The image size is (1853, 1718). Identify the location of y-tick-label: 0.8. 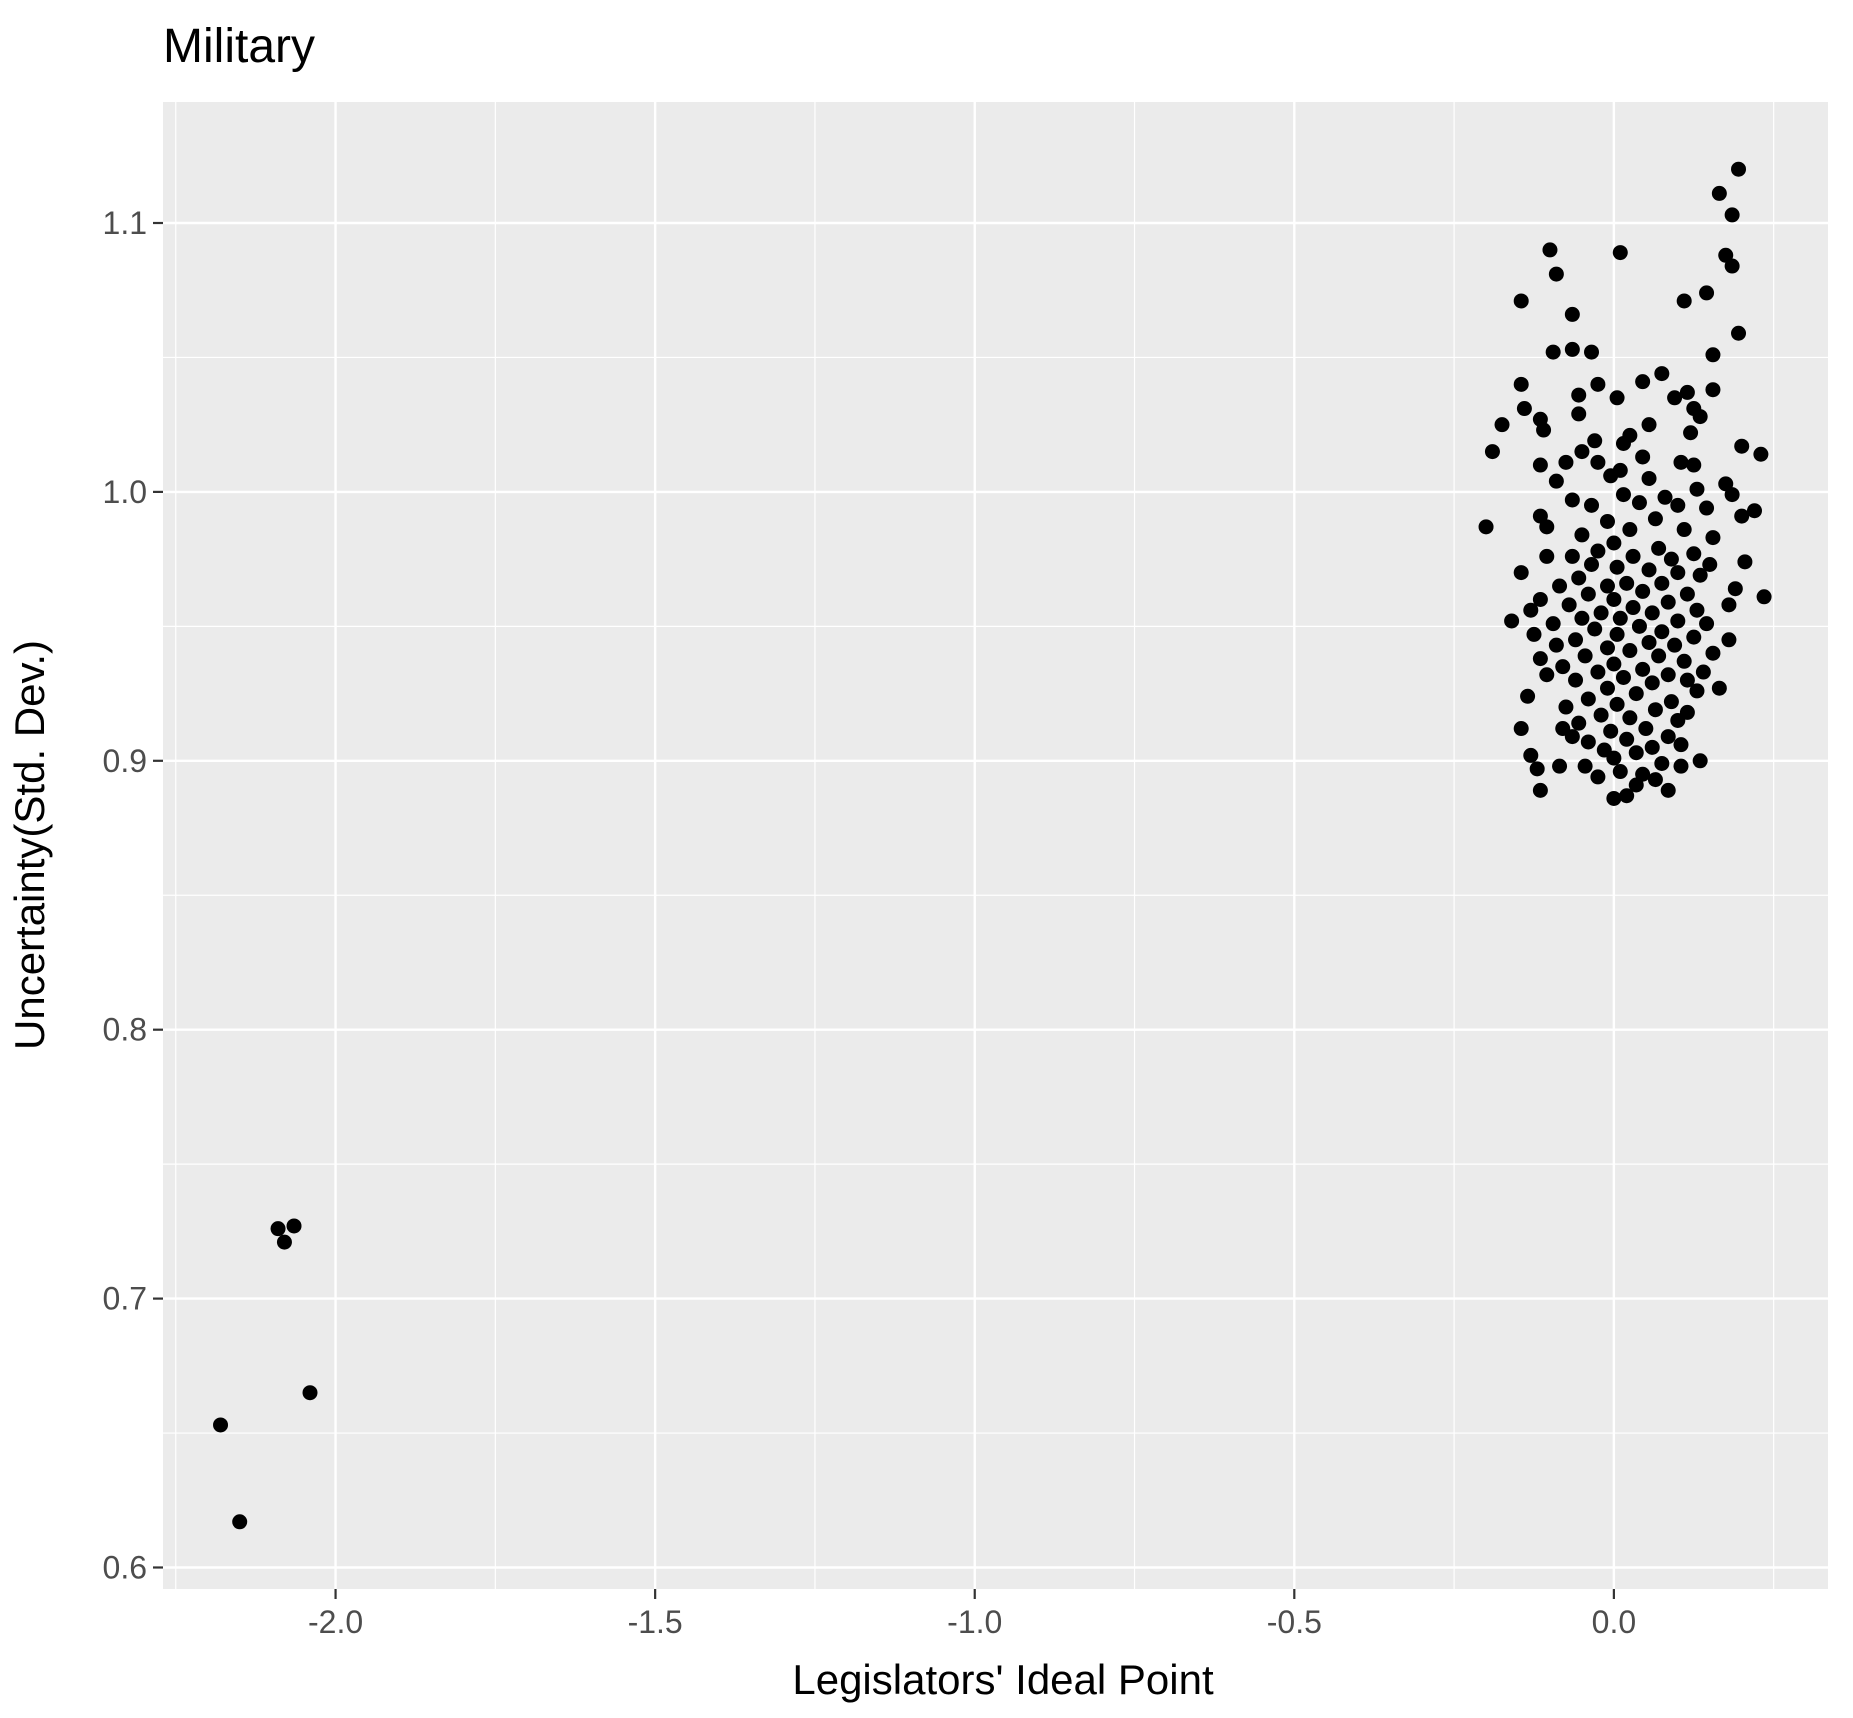
(125, 1030).